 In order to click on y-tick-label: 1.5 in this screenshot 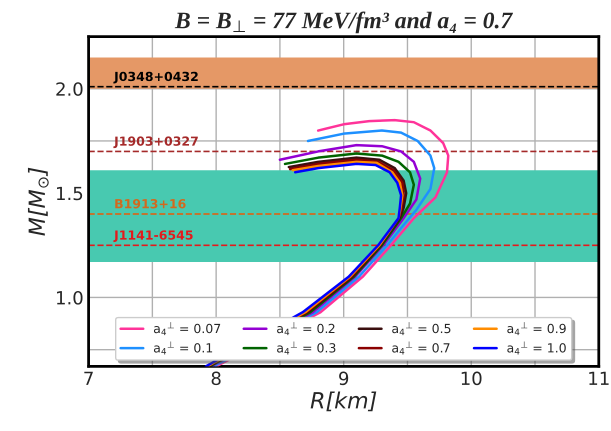, I will do `click(69, 193)`.